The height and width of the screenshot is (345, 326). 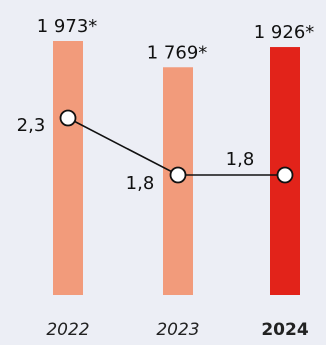 What do you see at coordinates (140, 183) in the screenshot?
I see `line-value-label-2023: 1,8` at bounding box center [140, 183].